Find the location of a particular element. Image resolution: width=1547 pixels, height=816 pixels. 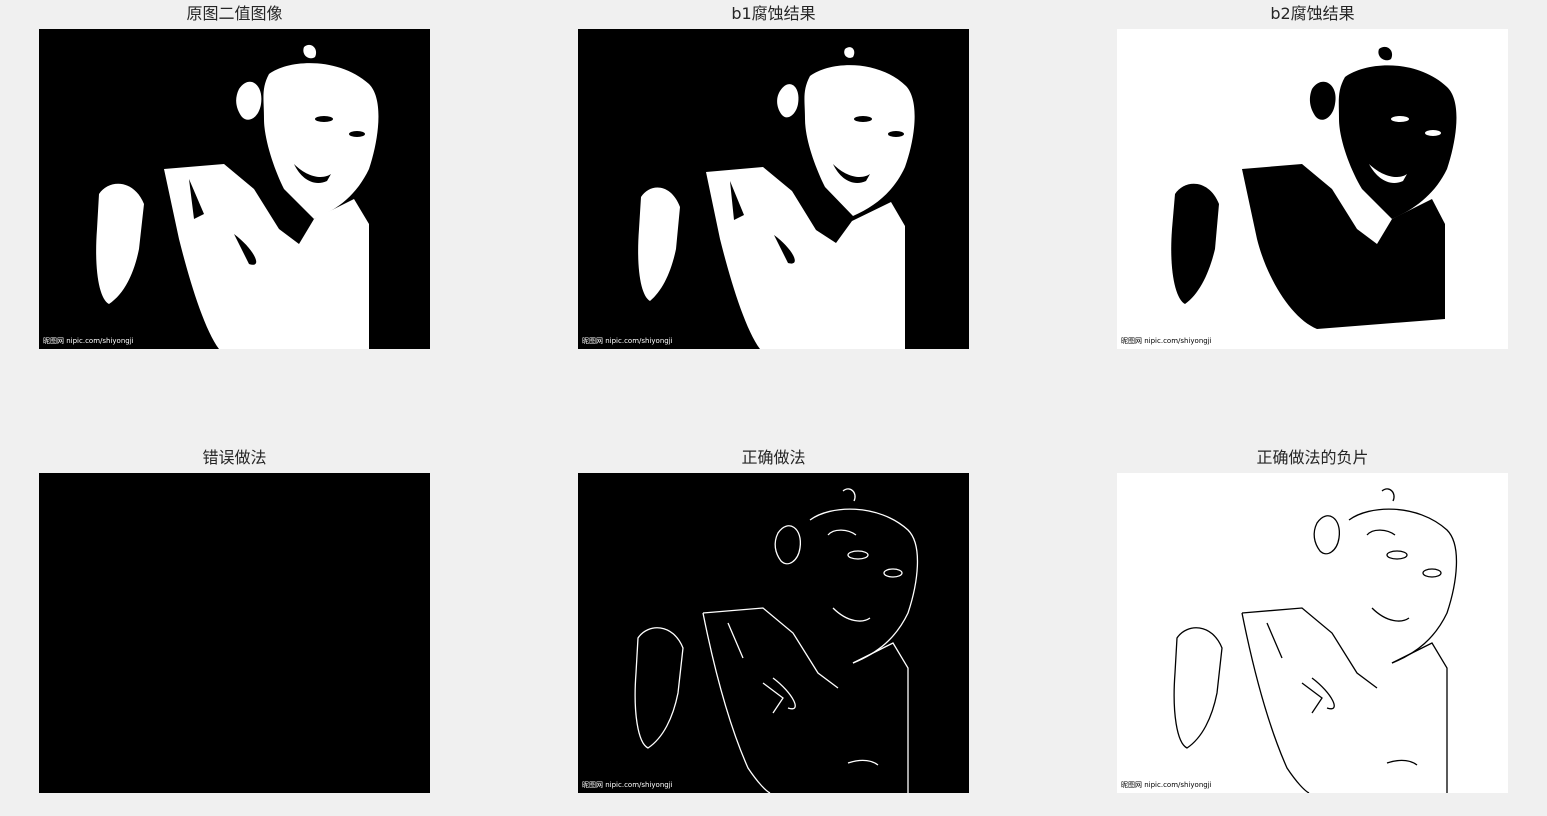

figure-black is located at coordinates (1314, 187).